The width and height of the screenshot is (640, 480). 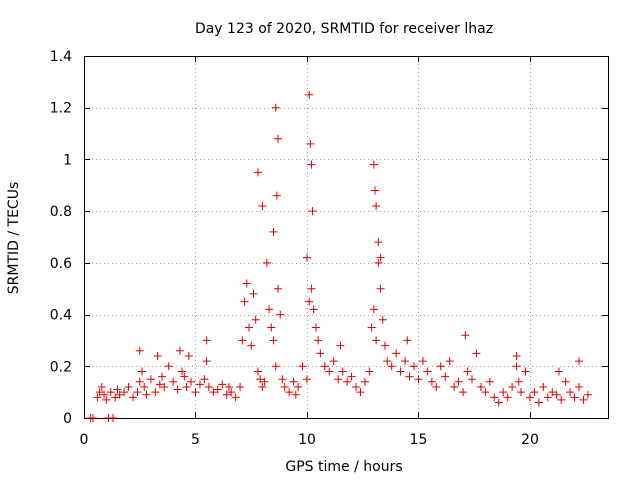 I want to click on y-tick-label: 0.6, so click(x=61, y=264).